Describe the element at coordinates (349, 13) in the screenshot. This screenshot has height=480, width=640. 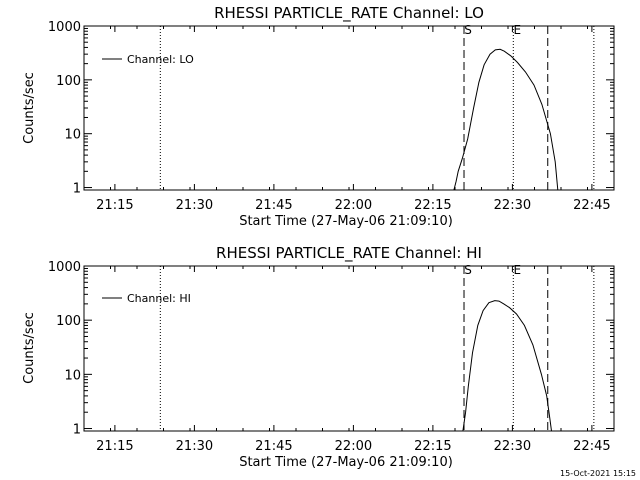
I see `chart-title: RHESSI PARTICLE_RATE Channel: LO` at that location.